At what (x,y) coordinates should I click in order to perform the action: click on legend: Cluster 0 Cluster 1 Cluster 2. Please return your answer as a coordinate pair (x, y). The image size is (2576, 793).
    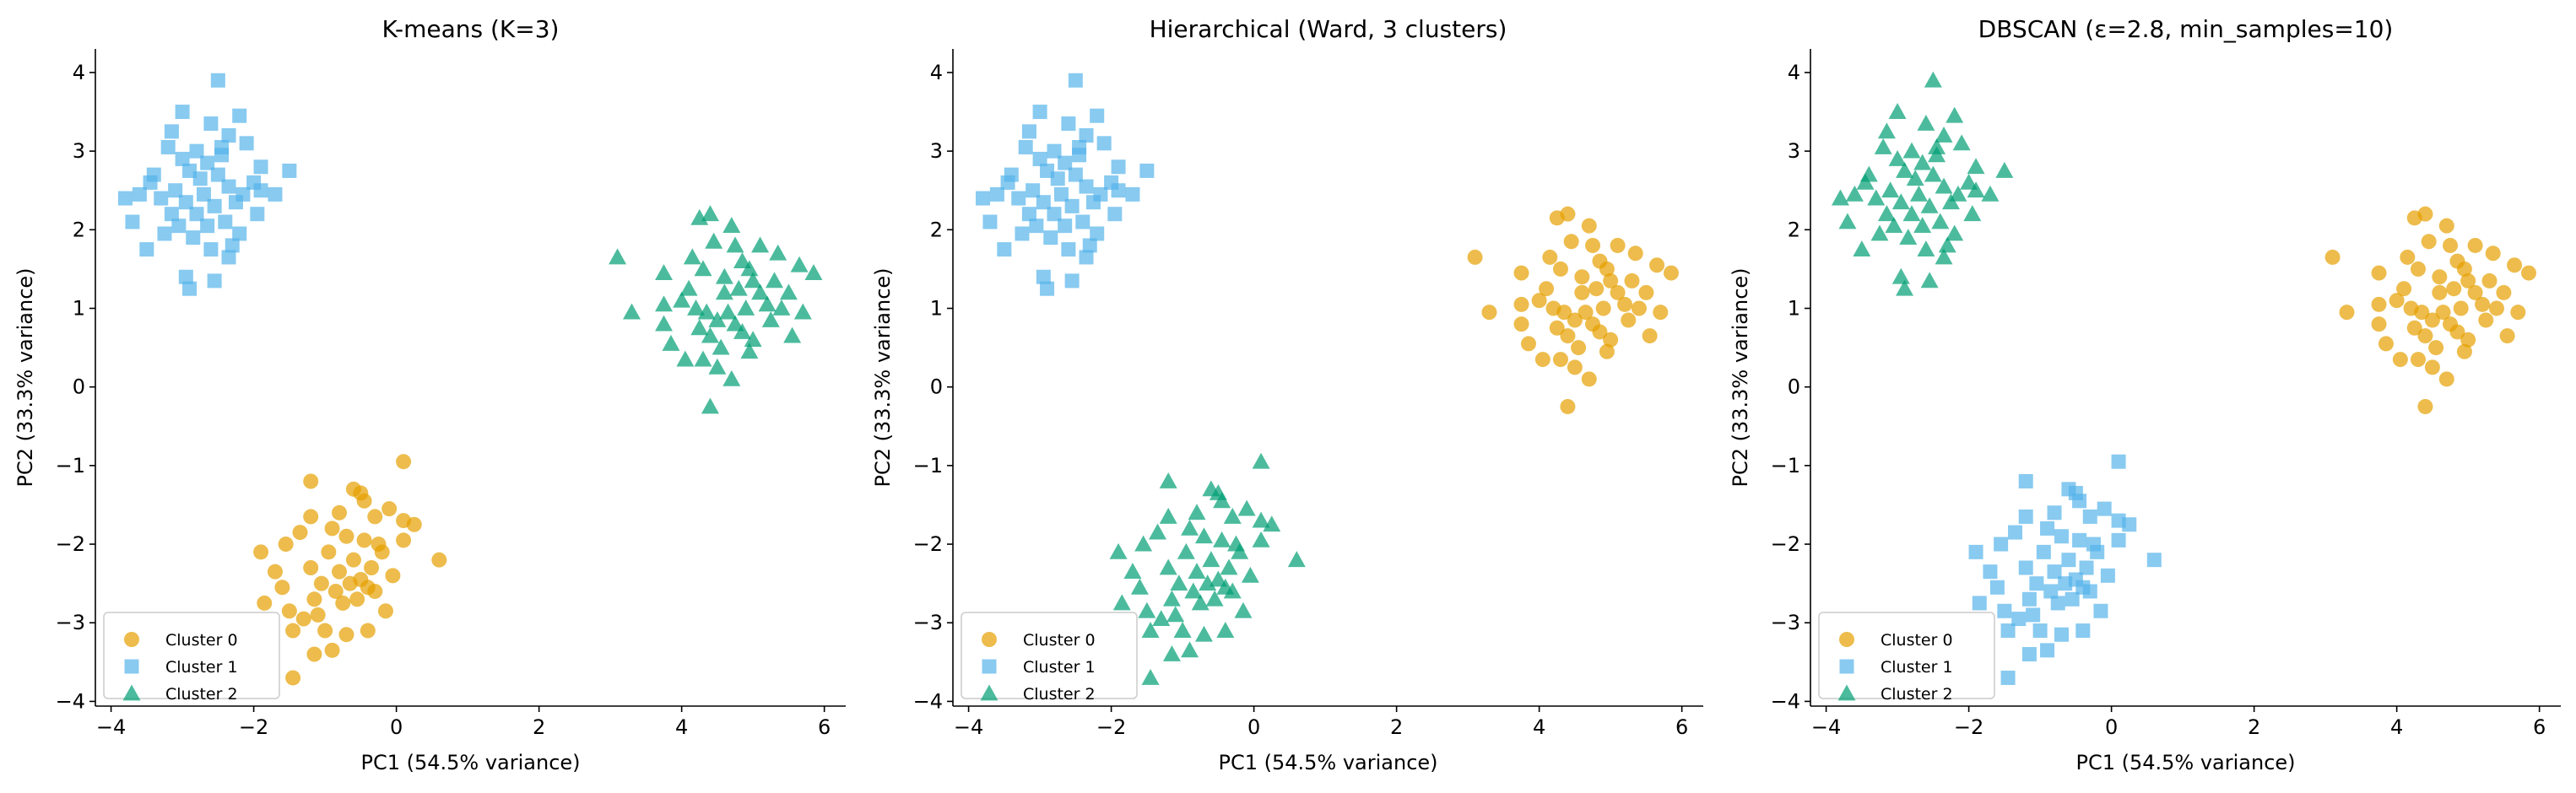
    Looking at the image, I should click on (1906, 658).